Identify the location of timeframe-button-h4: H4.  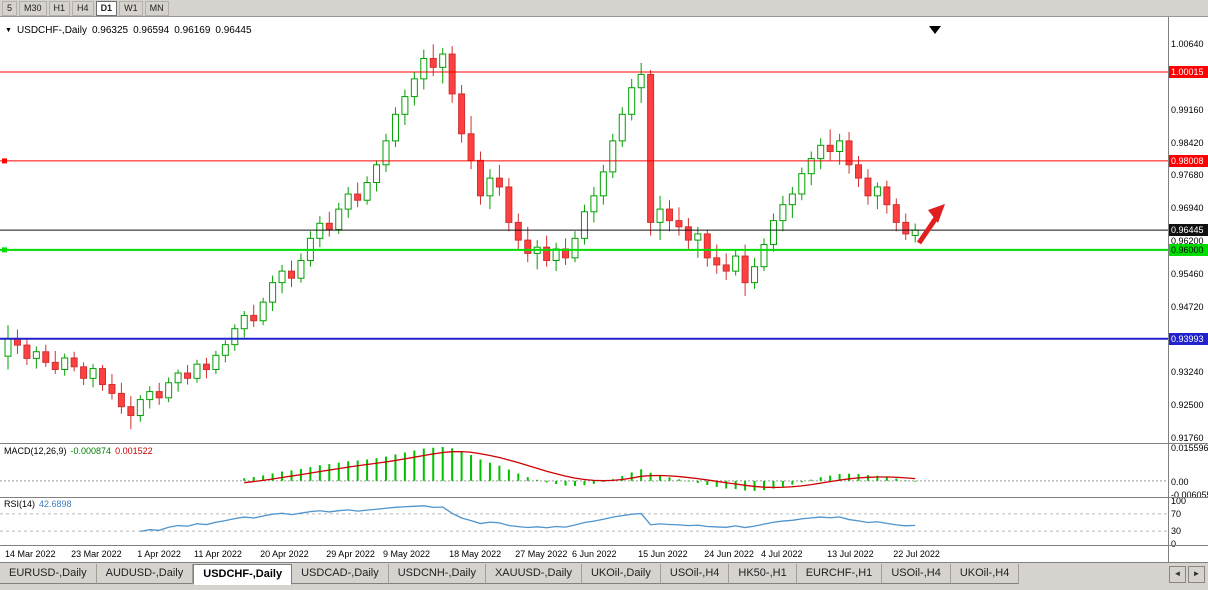
(83, 8).